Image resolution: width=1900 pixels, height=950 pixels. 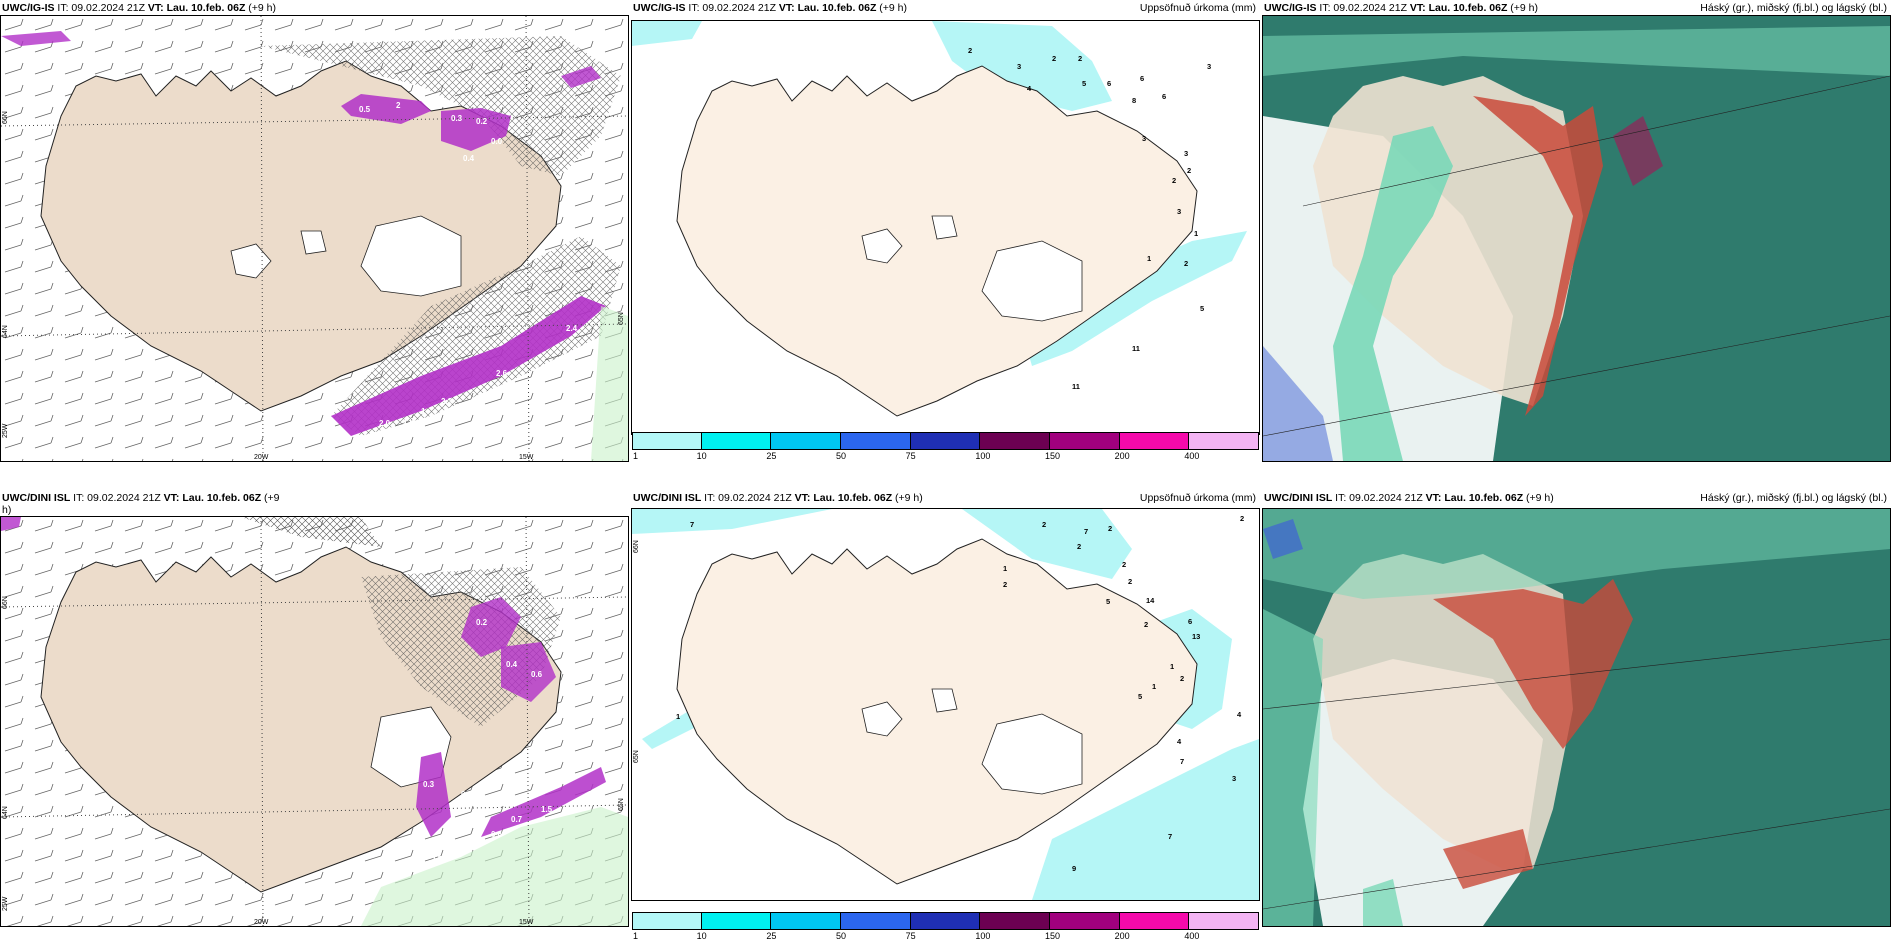 What do you see at coordinates (447, 401) in the screenshot?
I see `wind-number: 2.3` at bounding box center [447, 401].